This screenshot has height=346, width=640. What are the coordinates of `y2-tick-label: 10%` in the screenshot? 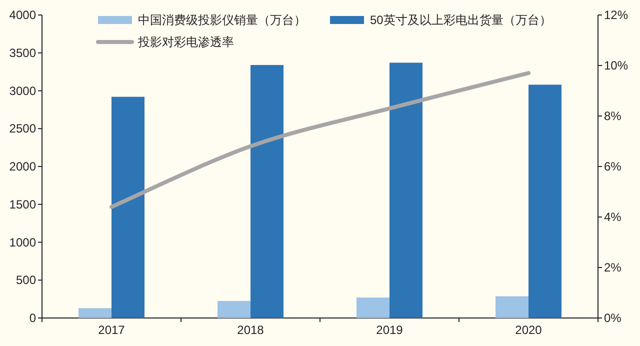 It's located at (616, 65).